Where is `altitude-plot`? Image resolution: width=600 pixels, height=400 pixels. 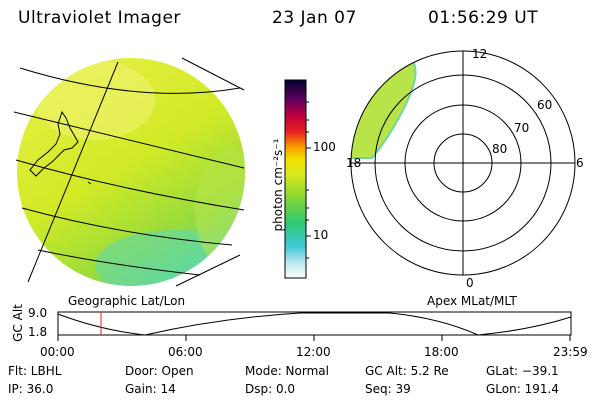
altitude-plot is located at coordinates (314, 326).